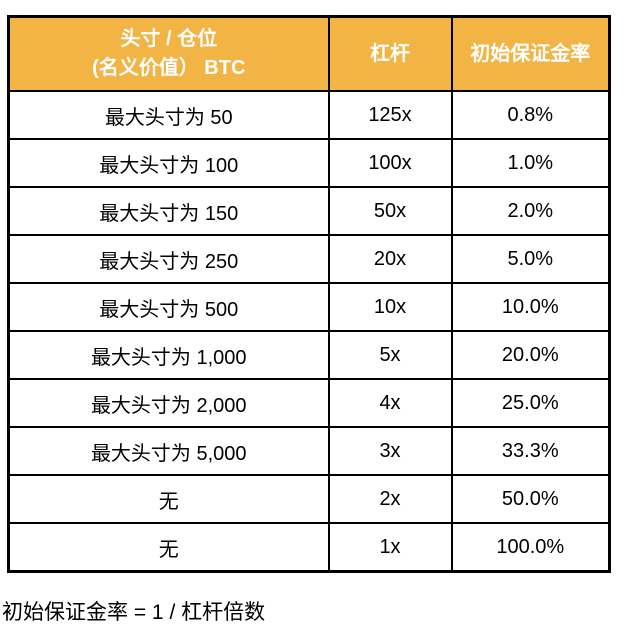 The image size is (624, 632). Describe the element at coordinates (168, 163) in the screenshot. I see `cell-position: 最大头寸为 100` at that location.